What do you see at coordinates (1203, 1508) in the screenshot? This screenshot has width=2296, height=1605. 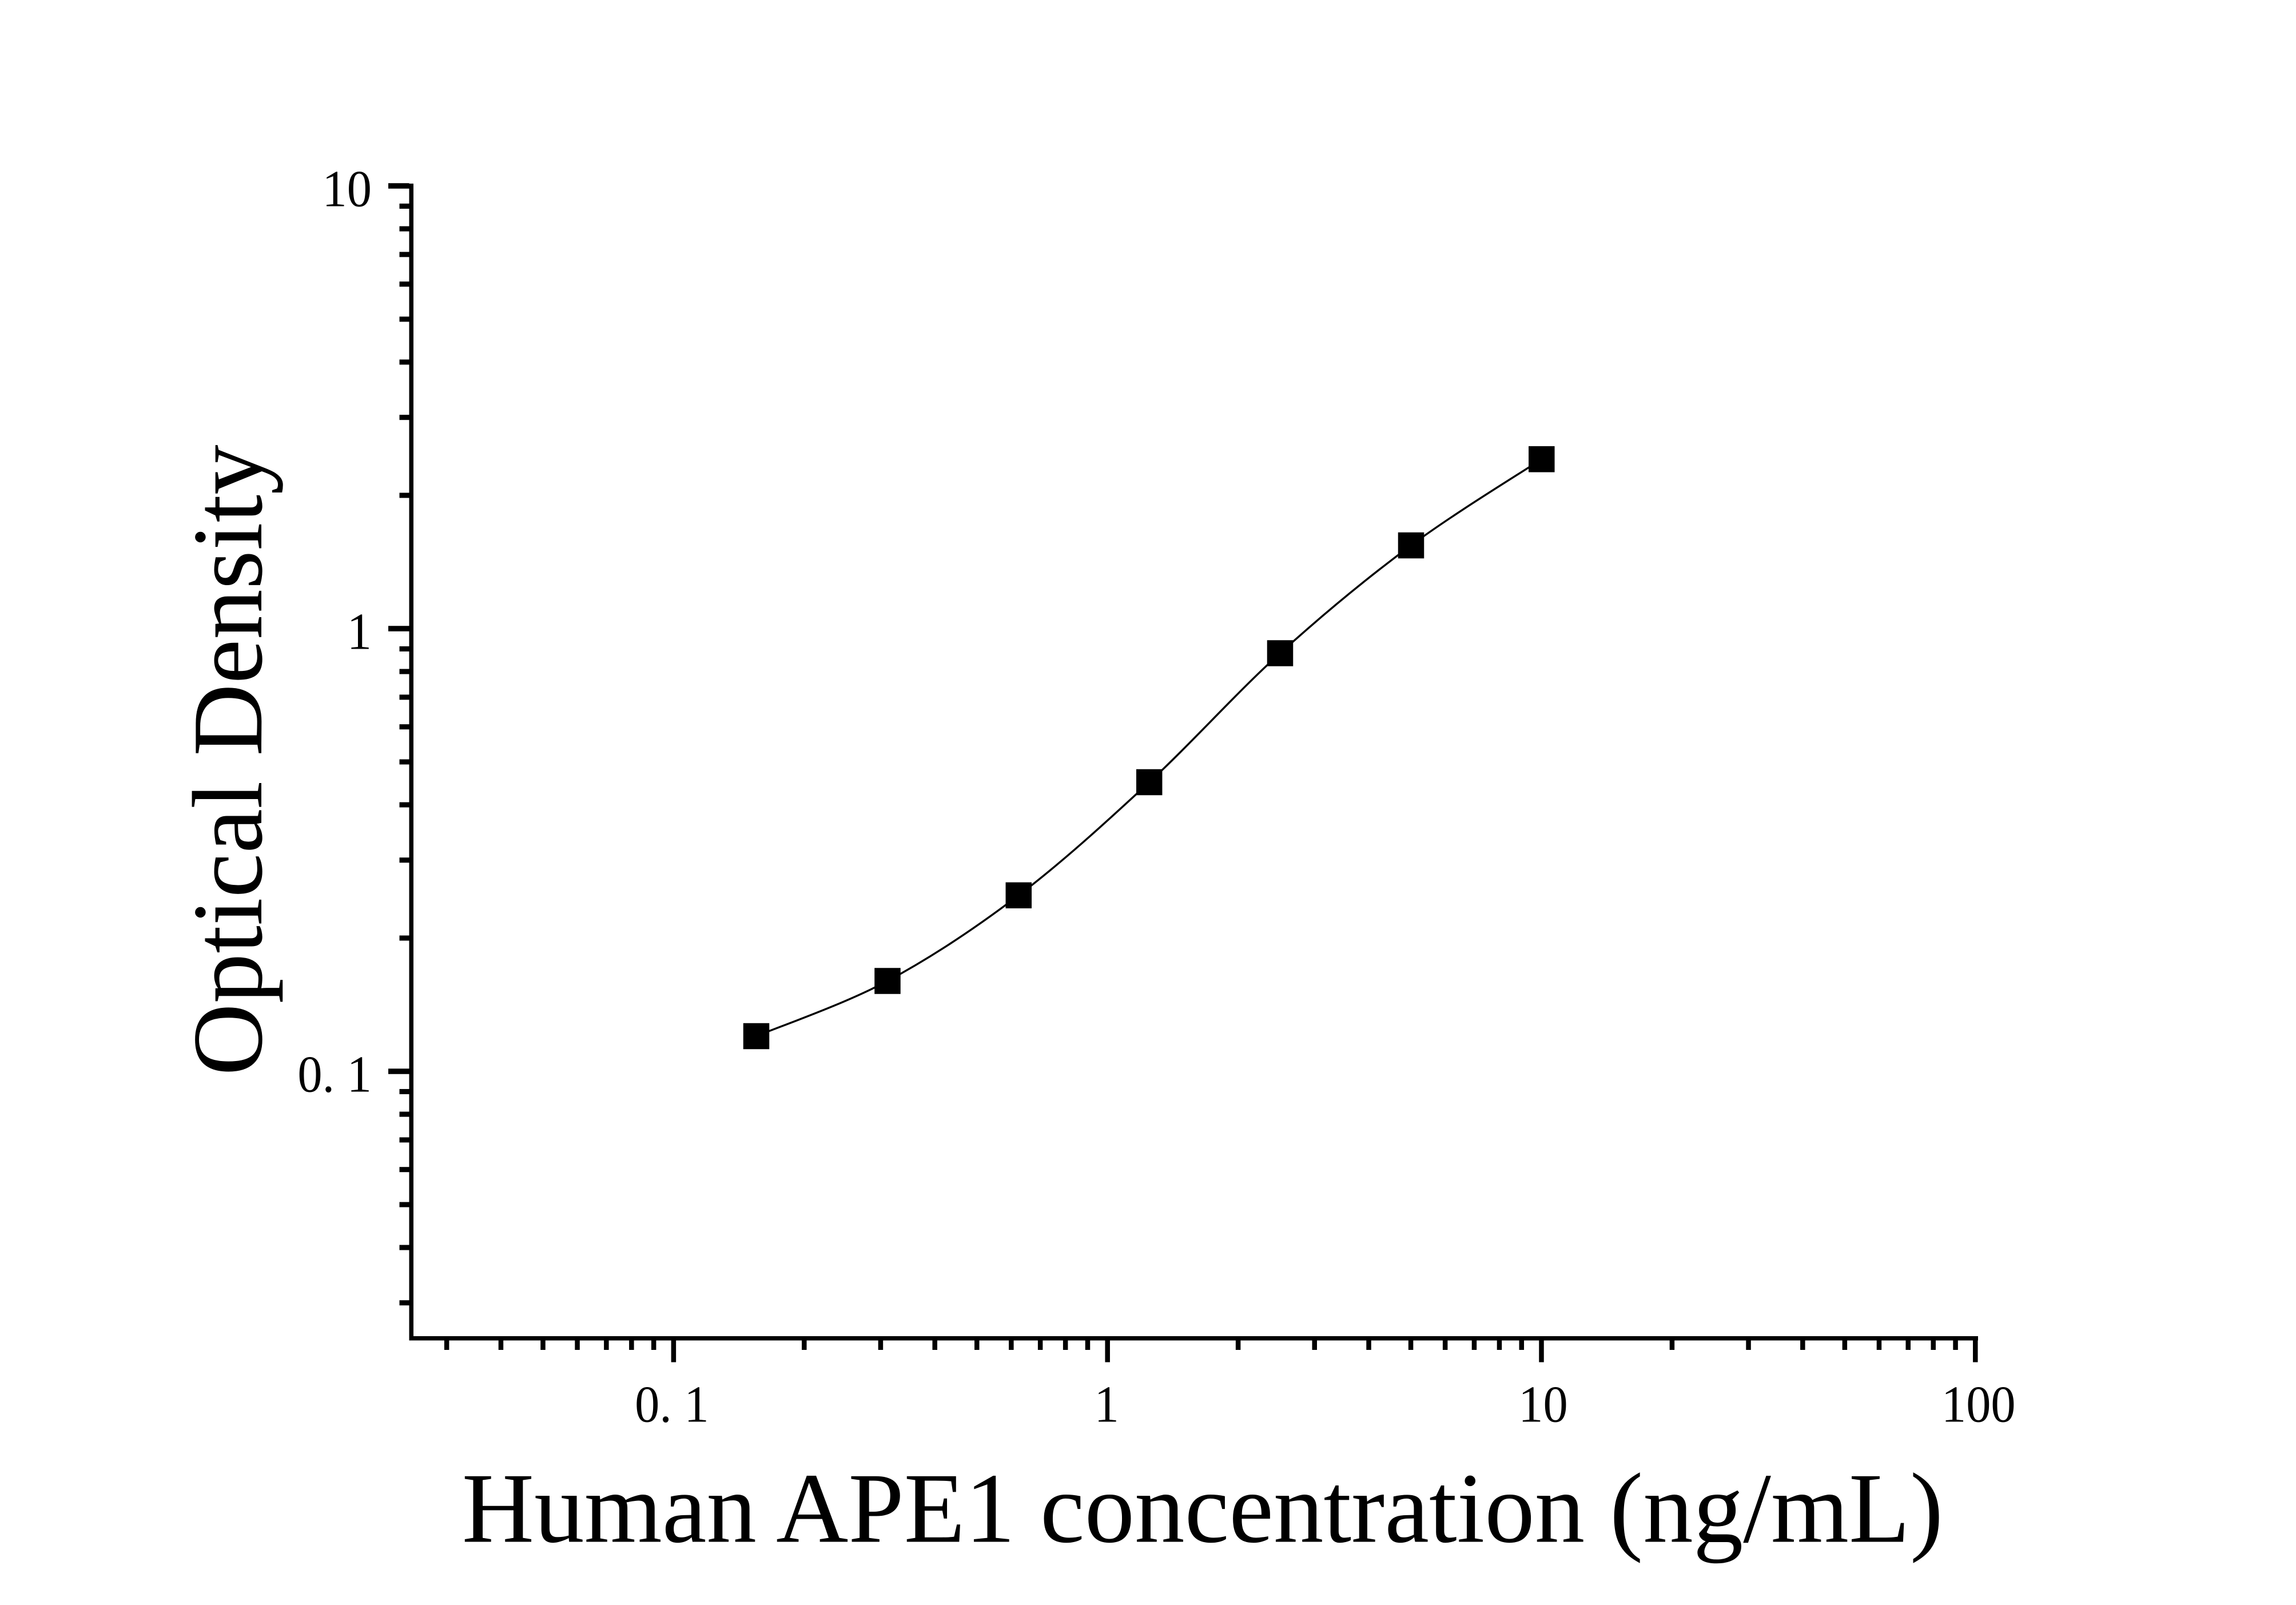 I see `svg-text:Human APE1 concentration (ng/m: Human APE1 concentration (ng/mL)` at bounding box center [1203, 1508].